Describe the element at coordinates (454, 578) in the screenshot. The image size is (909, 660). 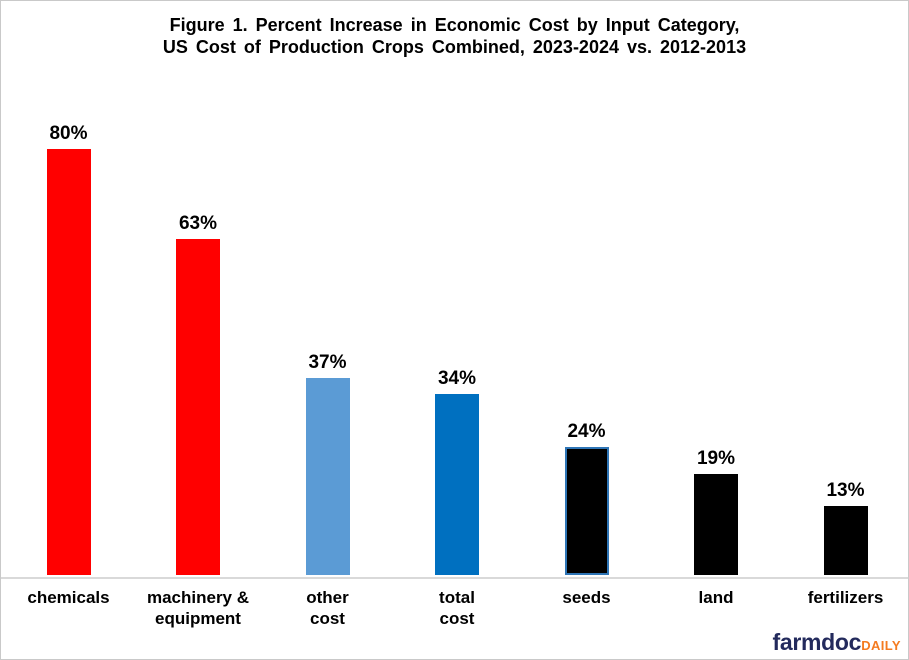
I see `x-axis-line` at that location.